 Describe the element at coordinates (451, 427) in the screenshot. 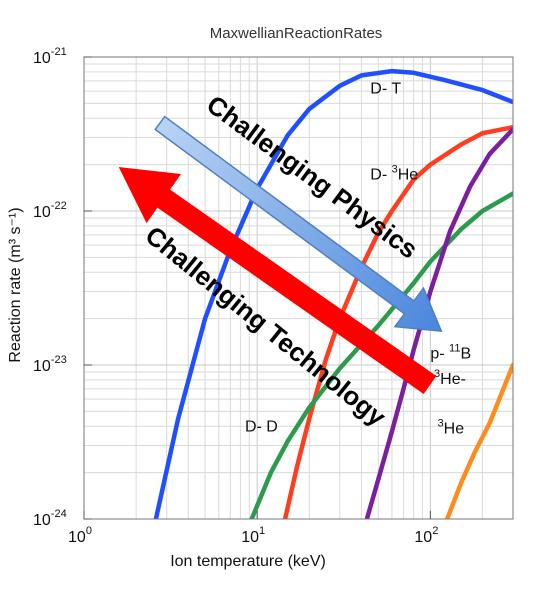

I see `curve-label: 3He` at that location.